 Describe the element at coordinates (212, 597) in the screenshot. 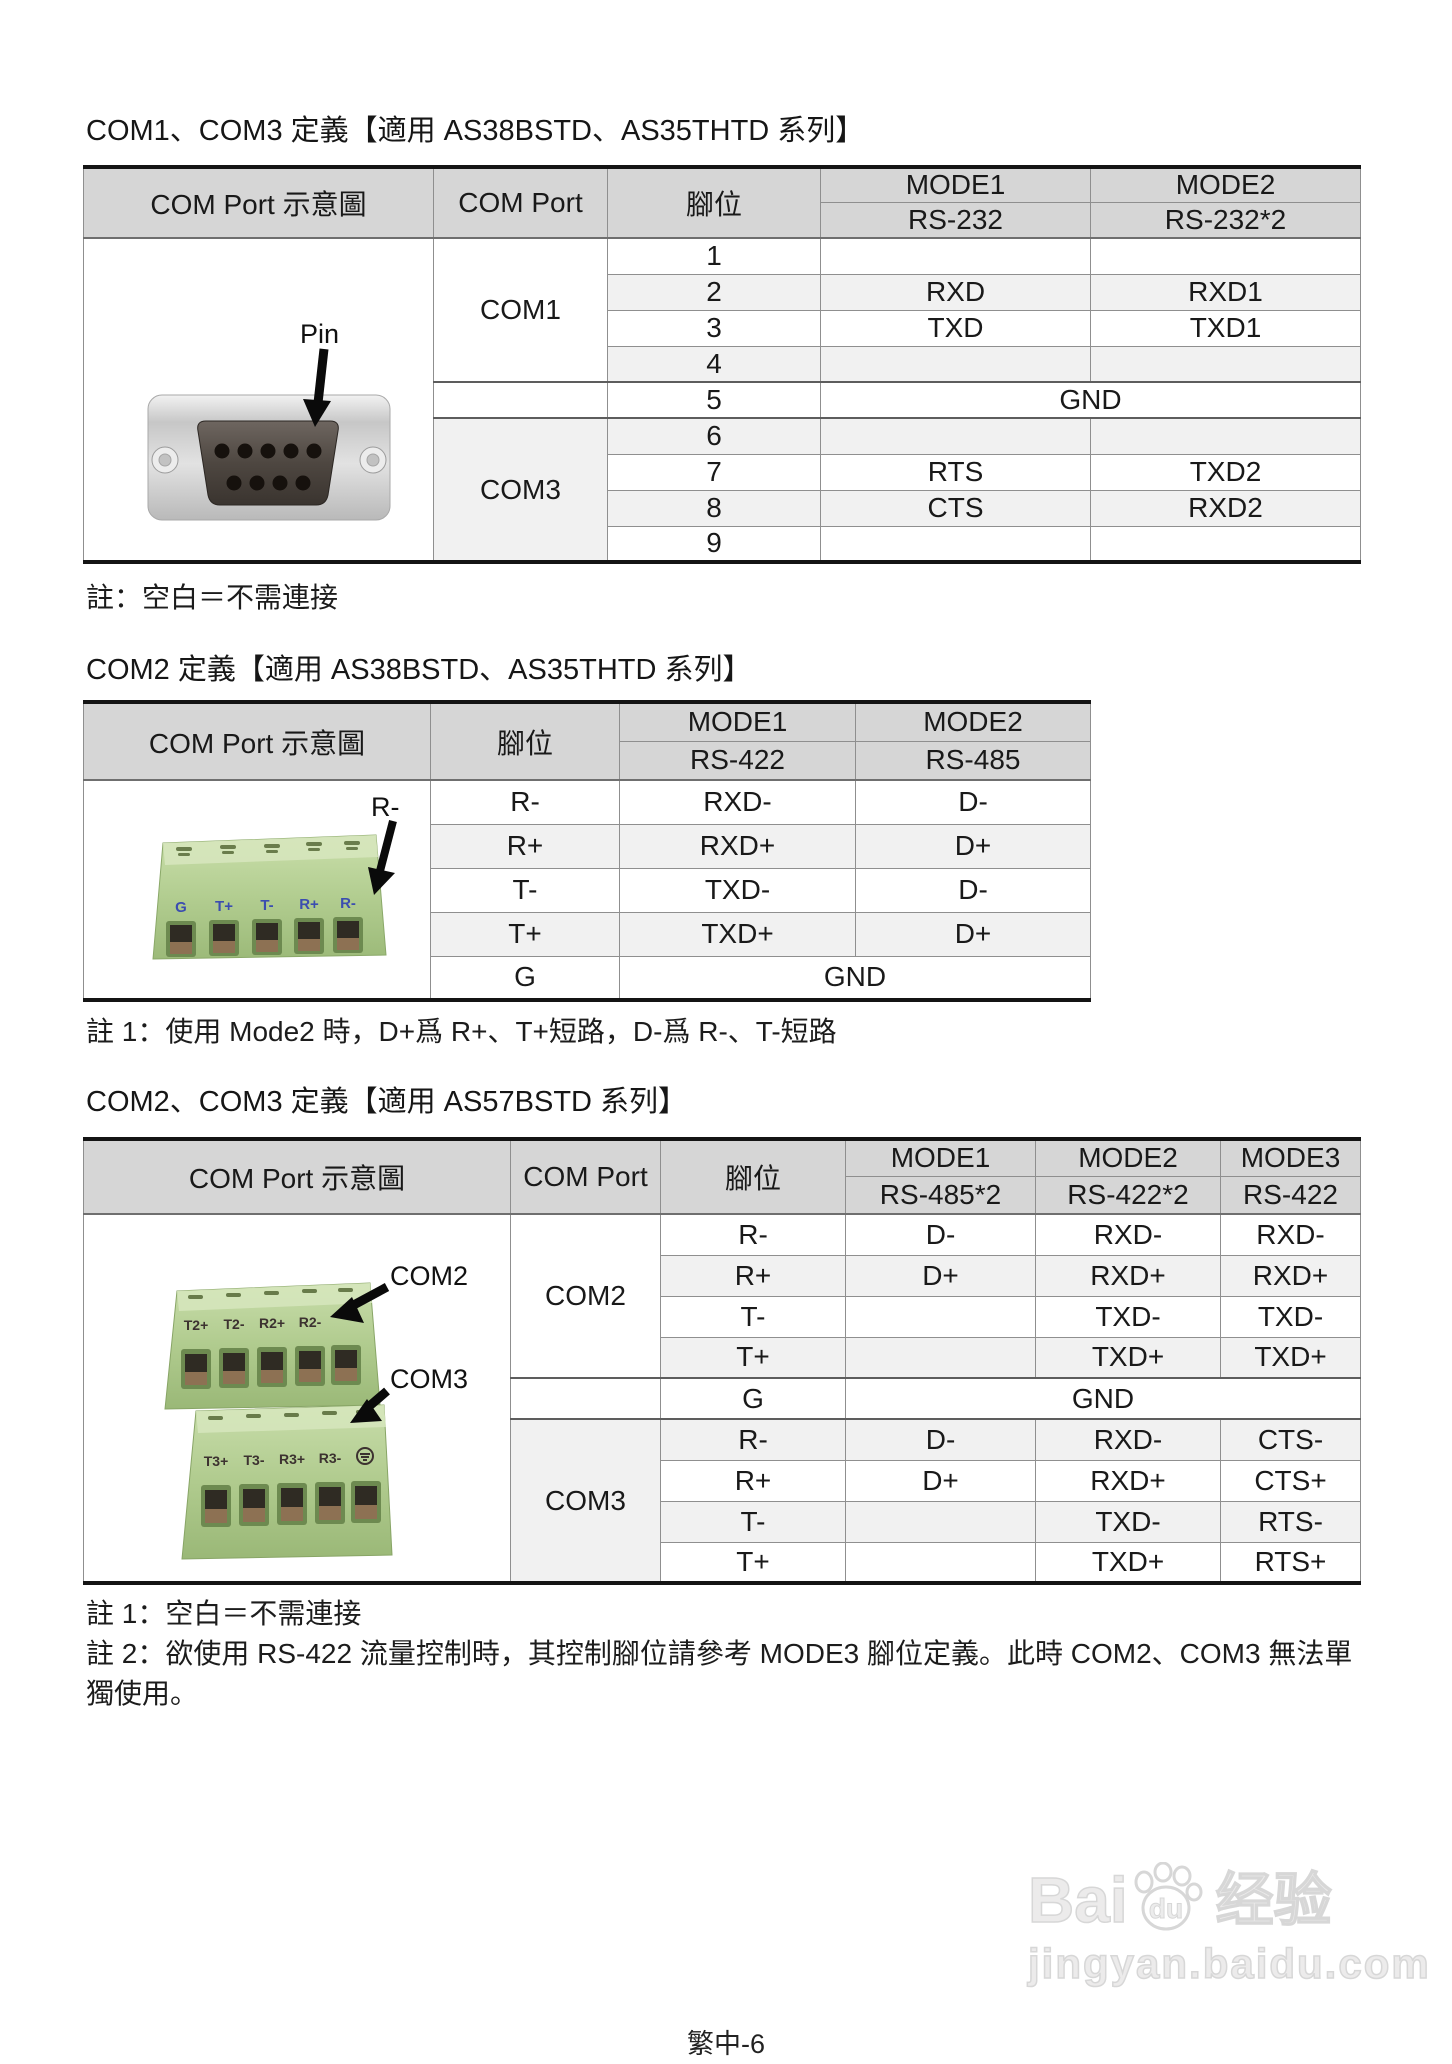

I see `table1-note: 註：空白＝不需連接` at that location.